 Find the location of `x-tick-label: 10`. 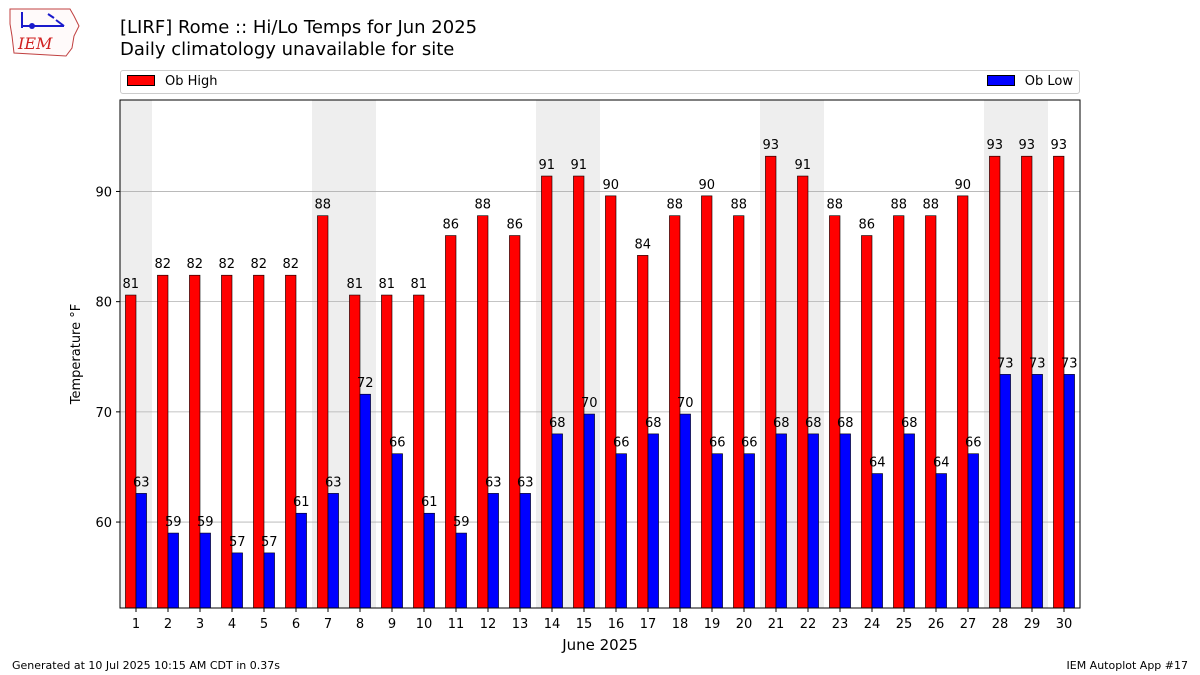

x-tick-label: 10 is located at coordinates (424, 624).